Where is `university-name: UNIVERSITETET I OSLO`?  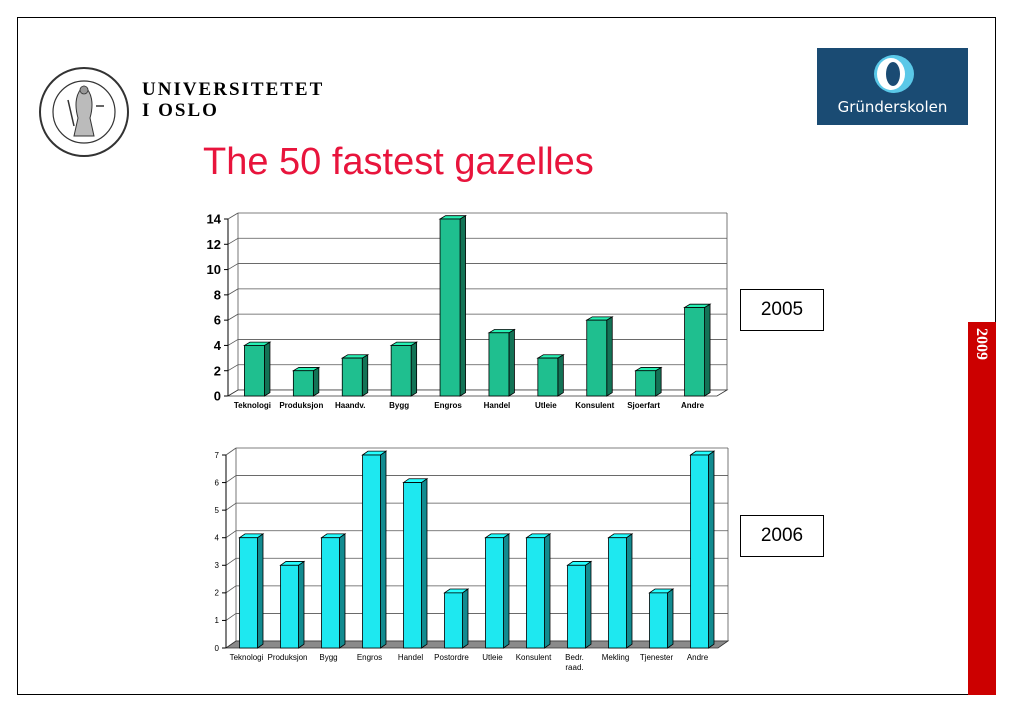 university-name: UNIVERSITETET I OSLO is located at coordinates (233, 100).